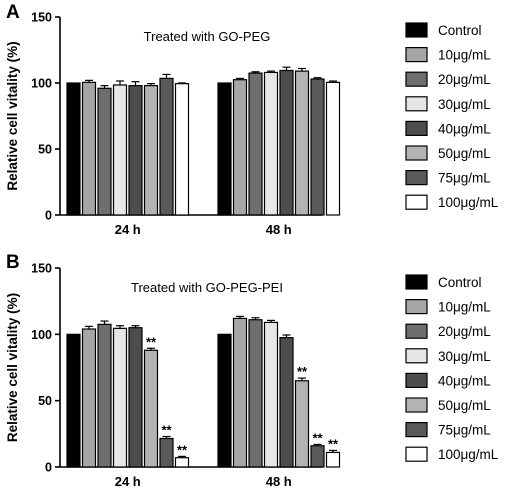 The width and height of the screenshot is (512, 493). What do you see at coordinates (13, 12) in the screenshot?
I see `panel-a-letter: A` at bounding box center [13, 12].